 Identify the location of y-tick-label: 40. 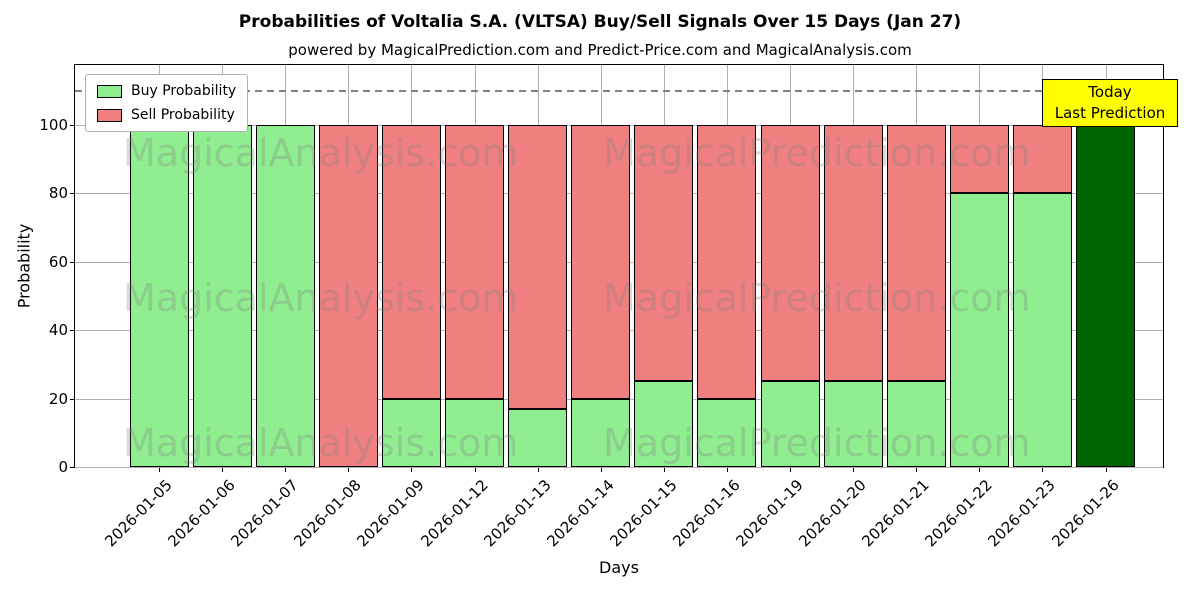
(58, 330).